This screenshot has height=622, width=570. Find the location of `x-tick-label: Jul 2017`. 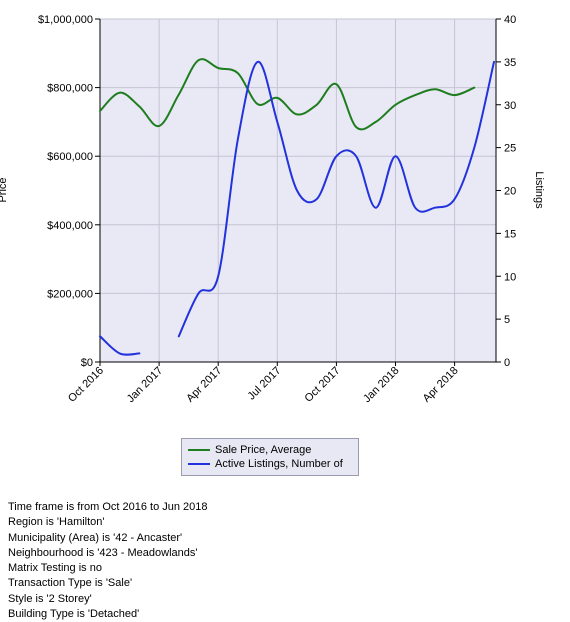

x-tick-label: Jul 2017 is located at coordinates (265, 384).